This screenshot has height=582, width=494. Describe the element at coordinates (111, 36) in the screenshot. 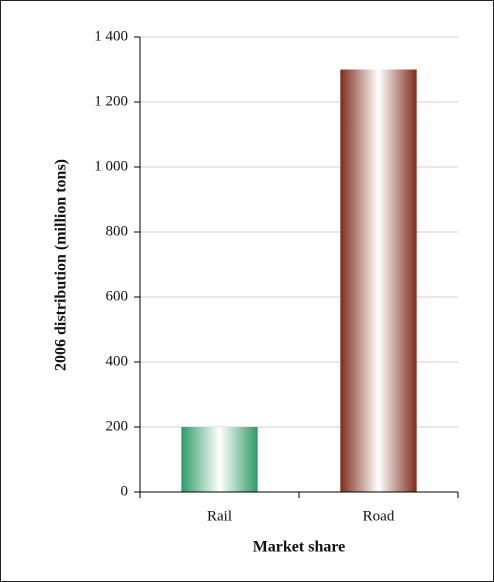

I see `y-tick-label: 1 400` at that location.